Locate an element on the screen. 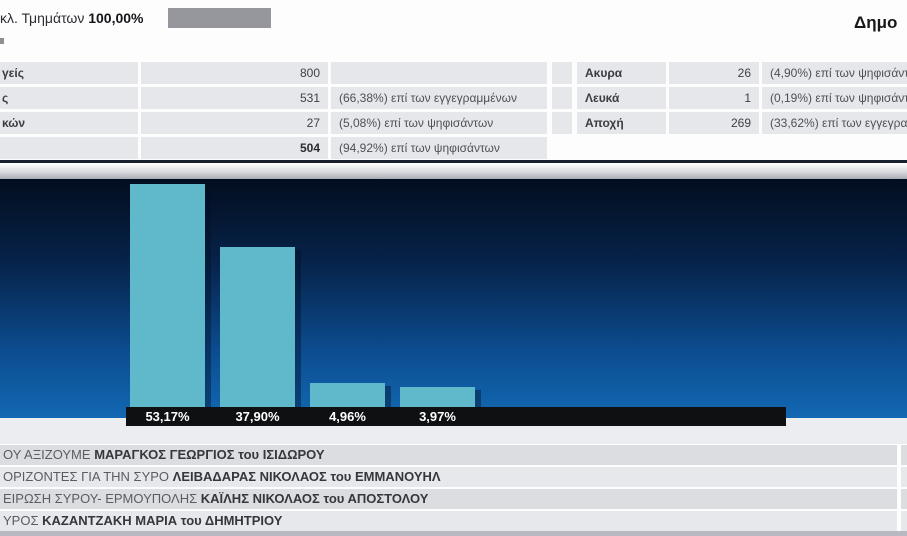 The height and width of the screenshot is (536, 907). stat-label: Ακυρα is located at coordinates (621, 73).